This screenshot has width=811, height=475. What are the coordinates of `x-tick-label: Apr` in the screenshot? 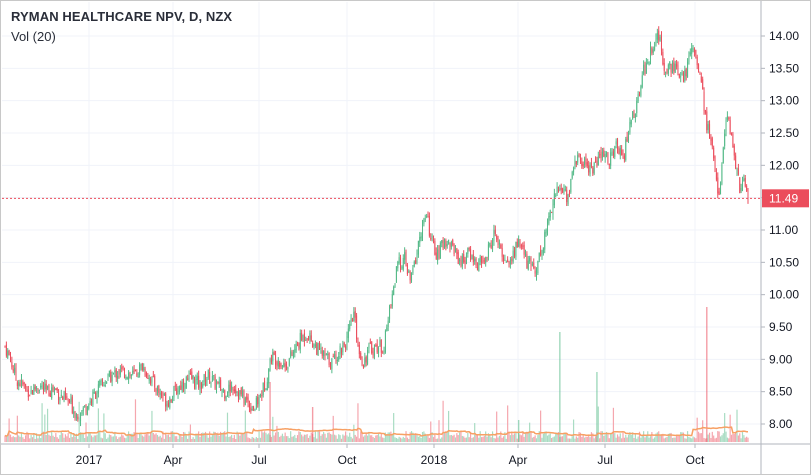 It's located at (173, 460).